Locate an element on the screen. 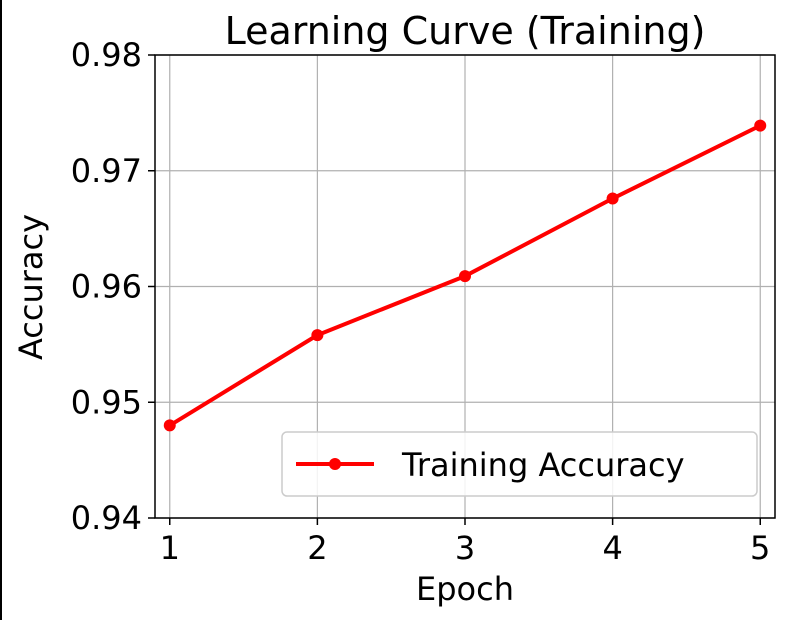  y-axis-label: Accuracy is located at coordinates (31, 287).